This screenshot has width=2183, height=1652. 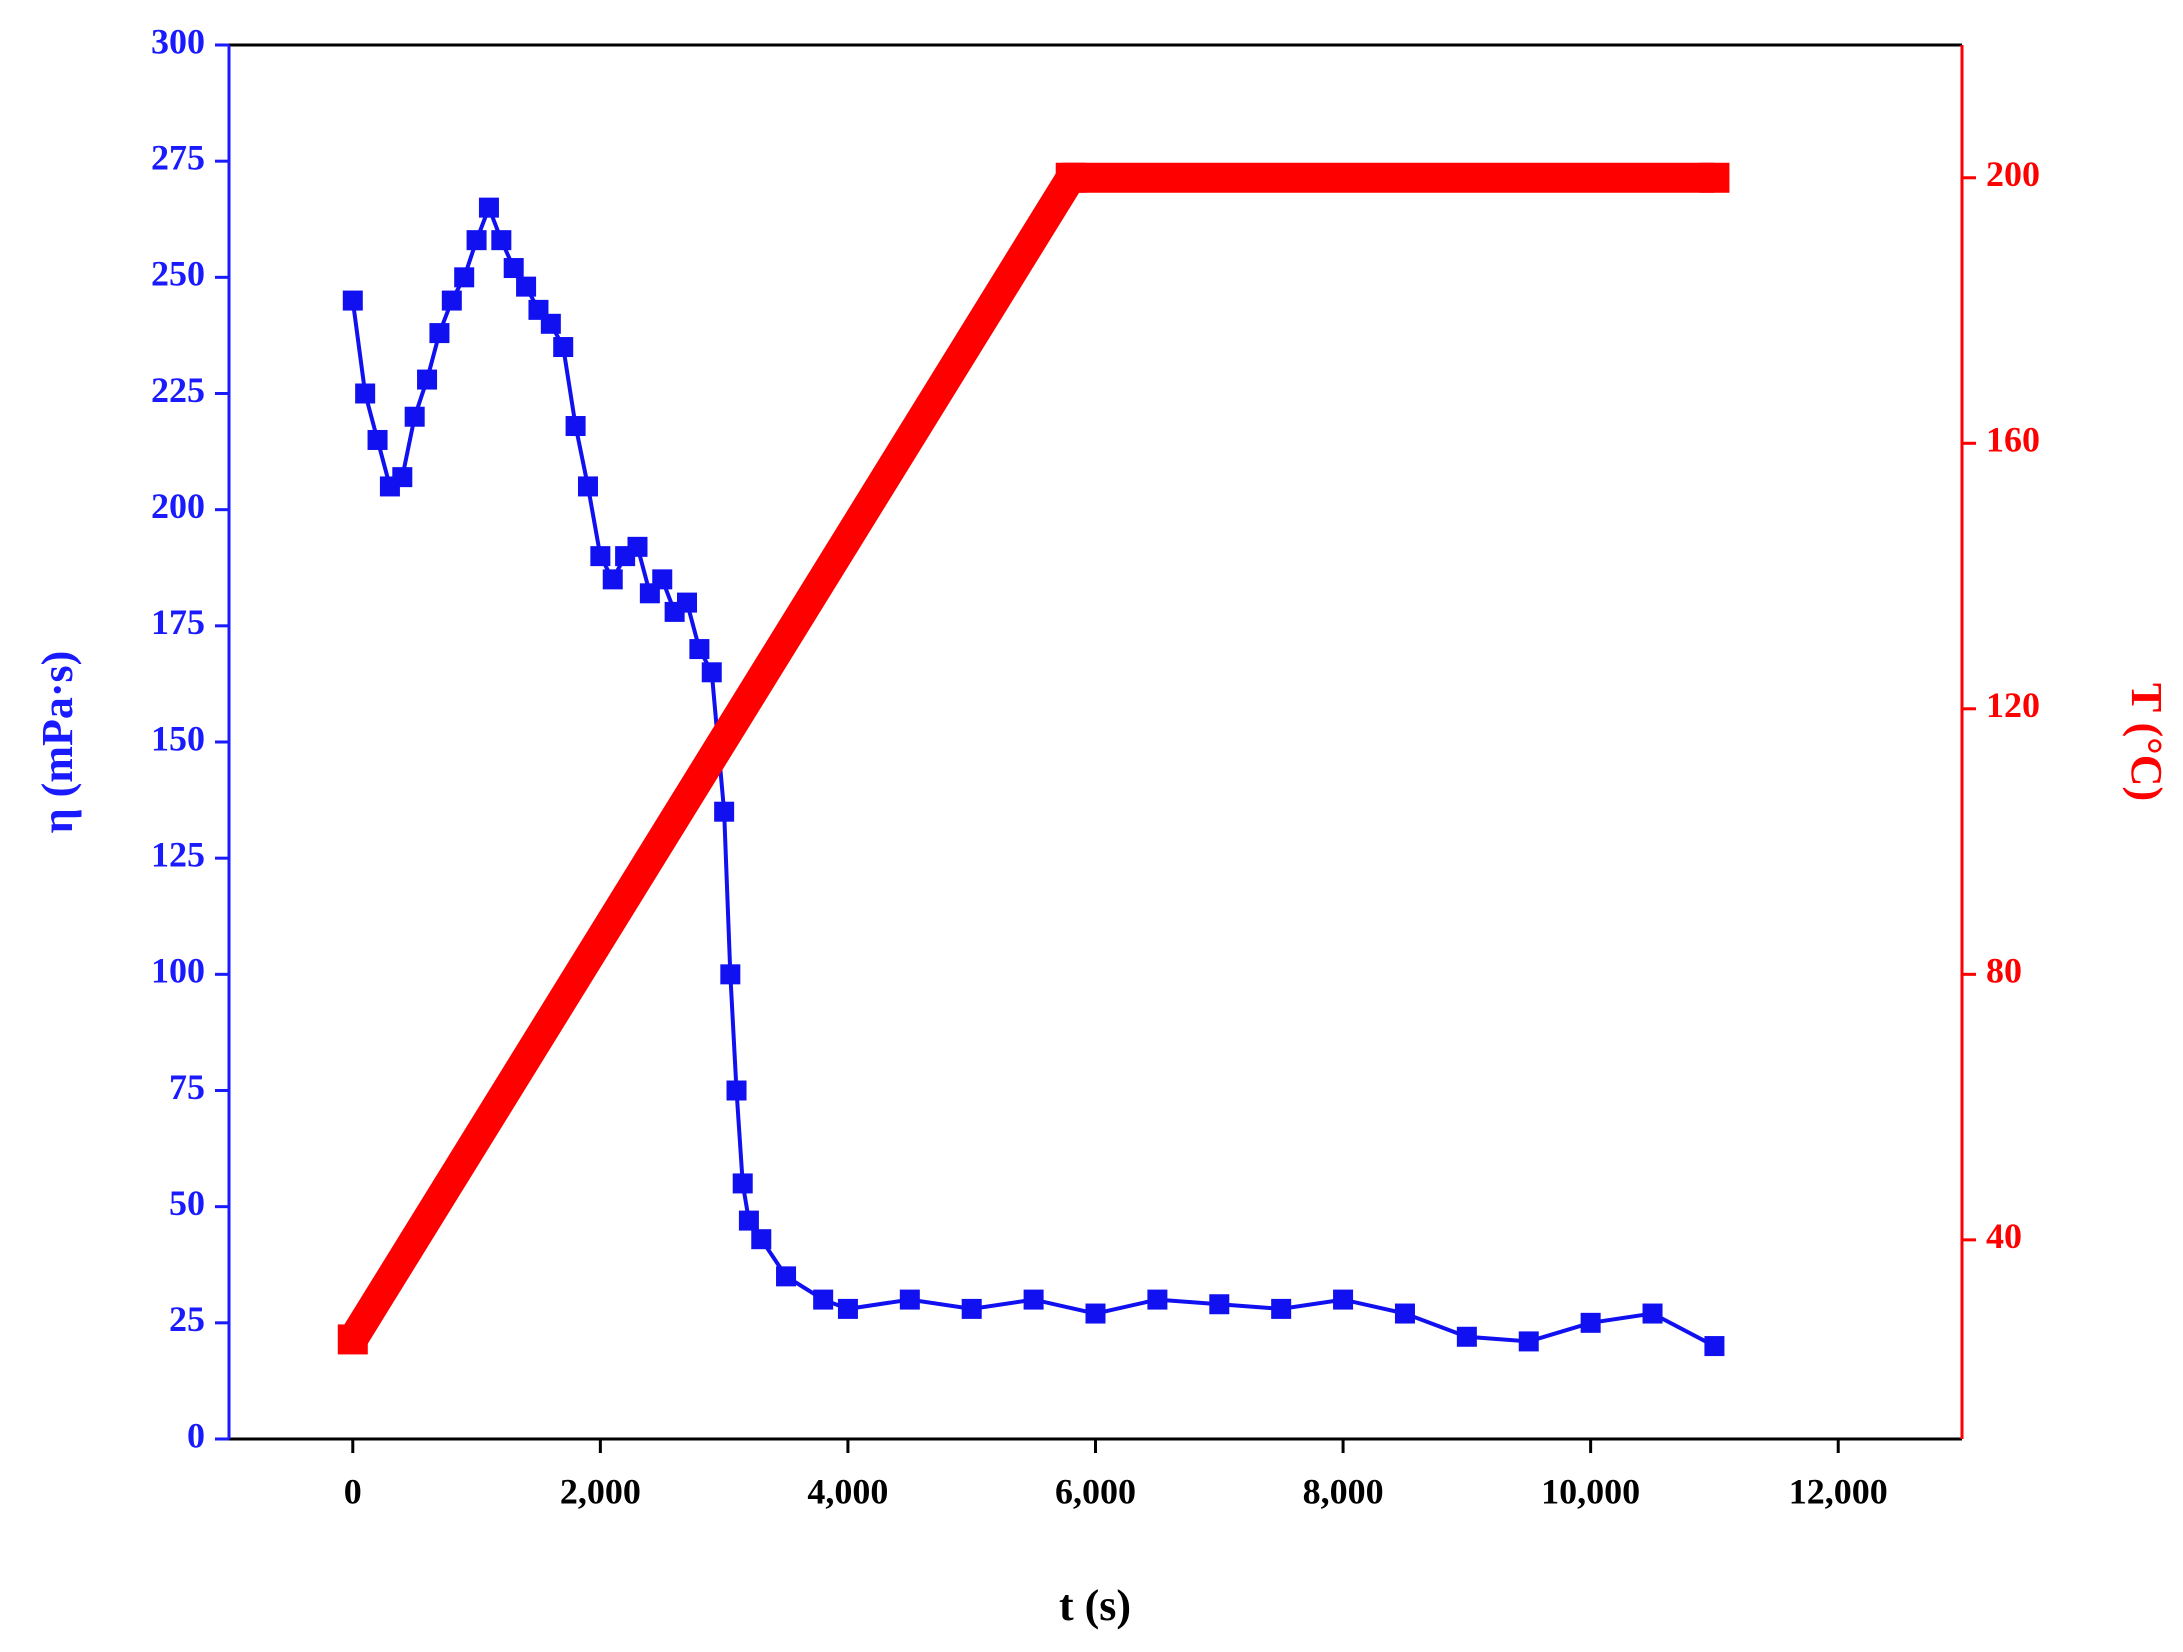 I want to click on x-tick-label: 12,000, so click(x=1838, y=1491).